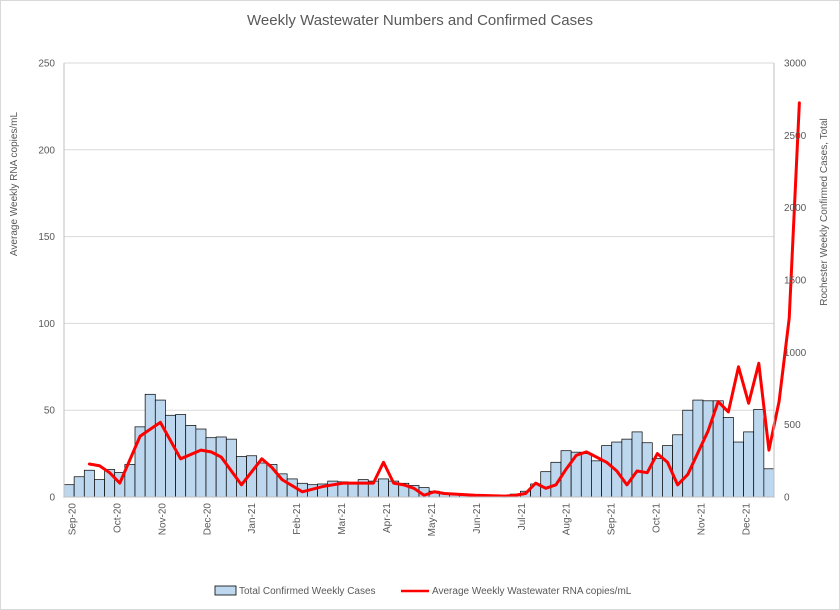 This screenshot has width=840, height=610. What do you see at coordinates (342, 519) in the screenshot?
I see `x-tick-label: Mar-21` at bounding box center [342, 519].